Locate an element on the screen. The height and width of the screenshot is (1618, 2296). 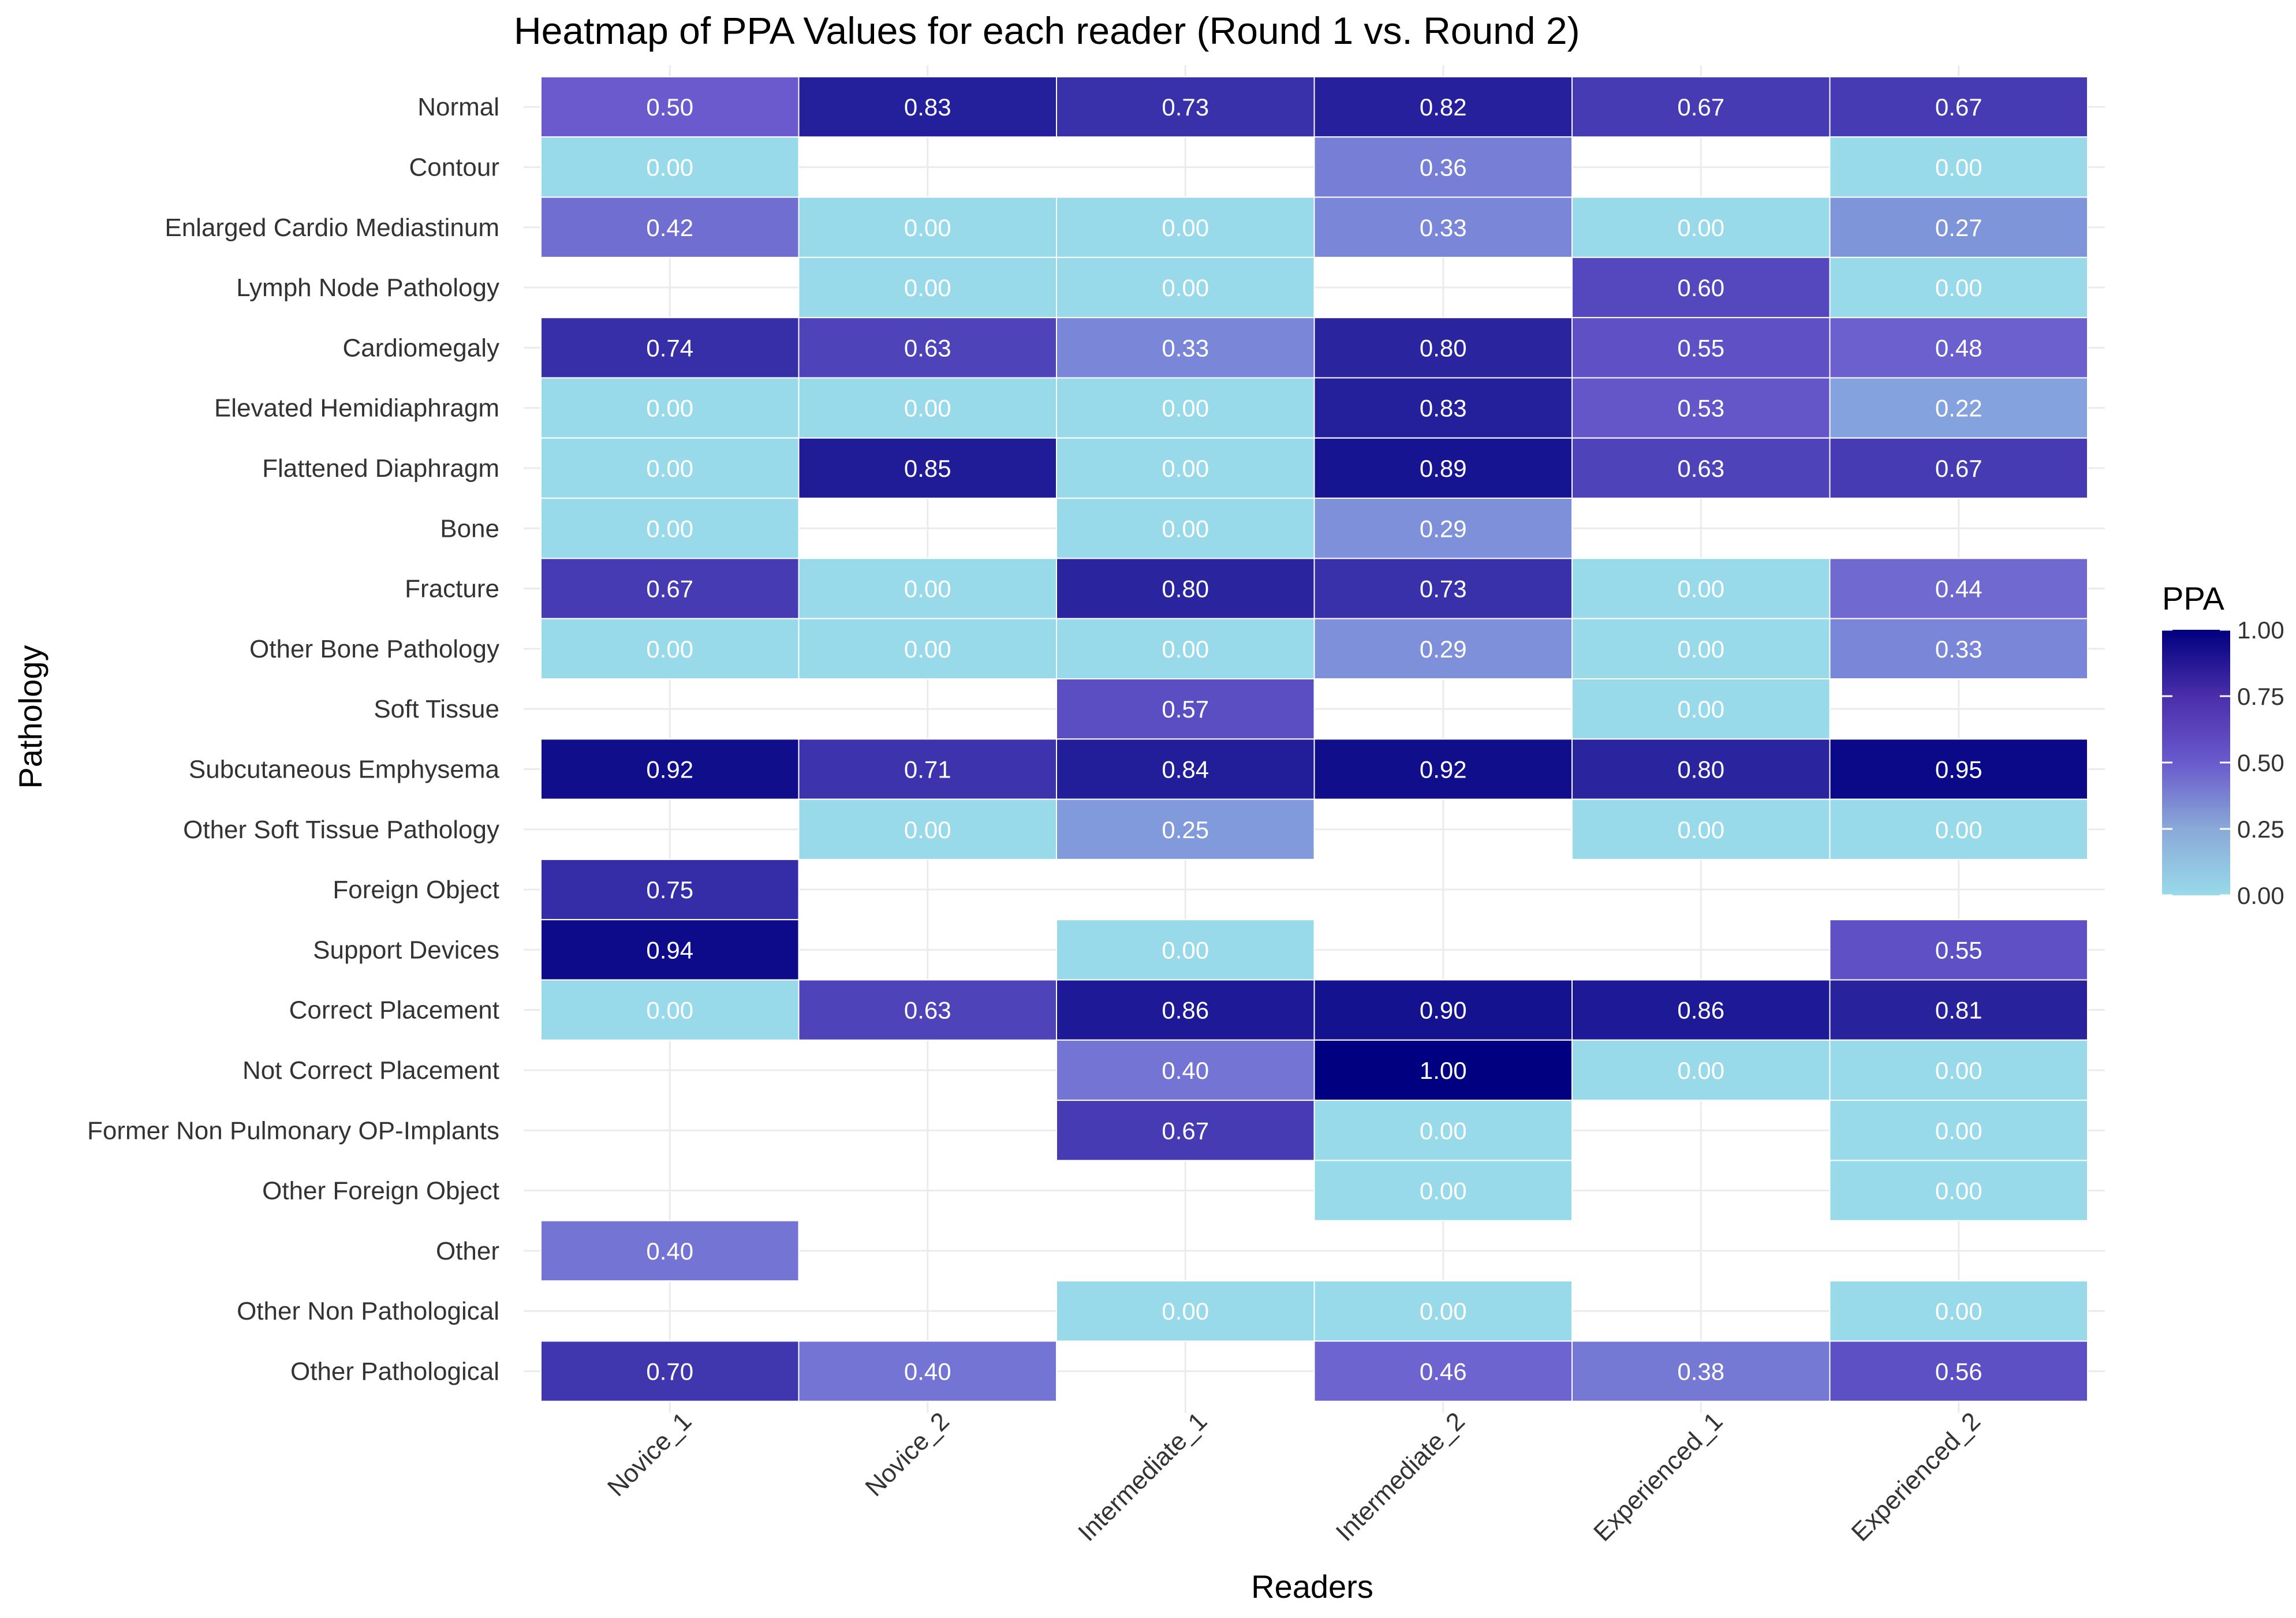
cell-value-label: 0.44 is located at coordinates (1959, 589).